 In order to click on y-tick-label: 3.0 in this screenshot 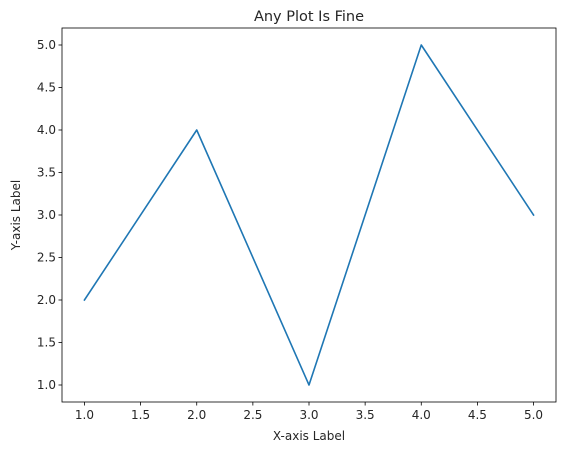, I will do `click(46, 215)`.